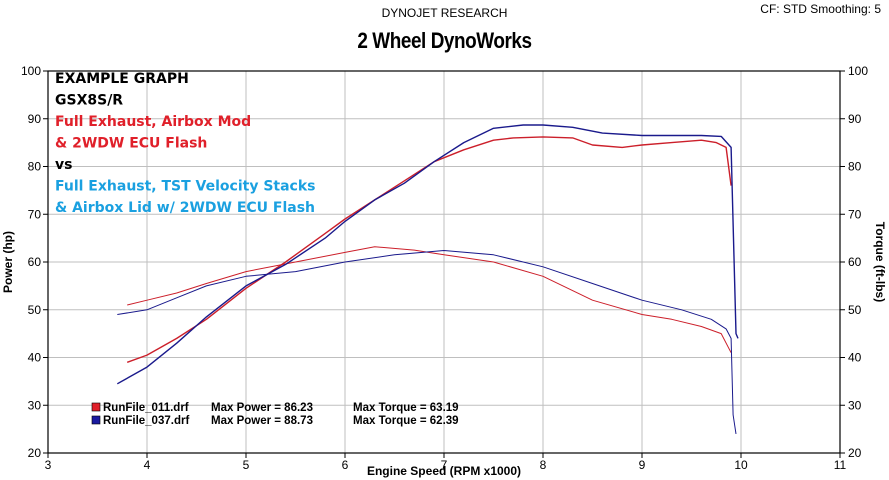 The height and width of the screenshot is (480, 889). I want to click on annotation-line: & Airbox Lid w/ 2WDW ECU Flash, so click(185, 208).